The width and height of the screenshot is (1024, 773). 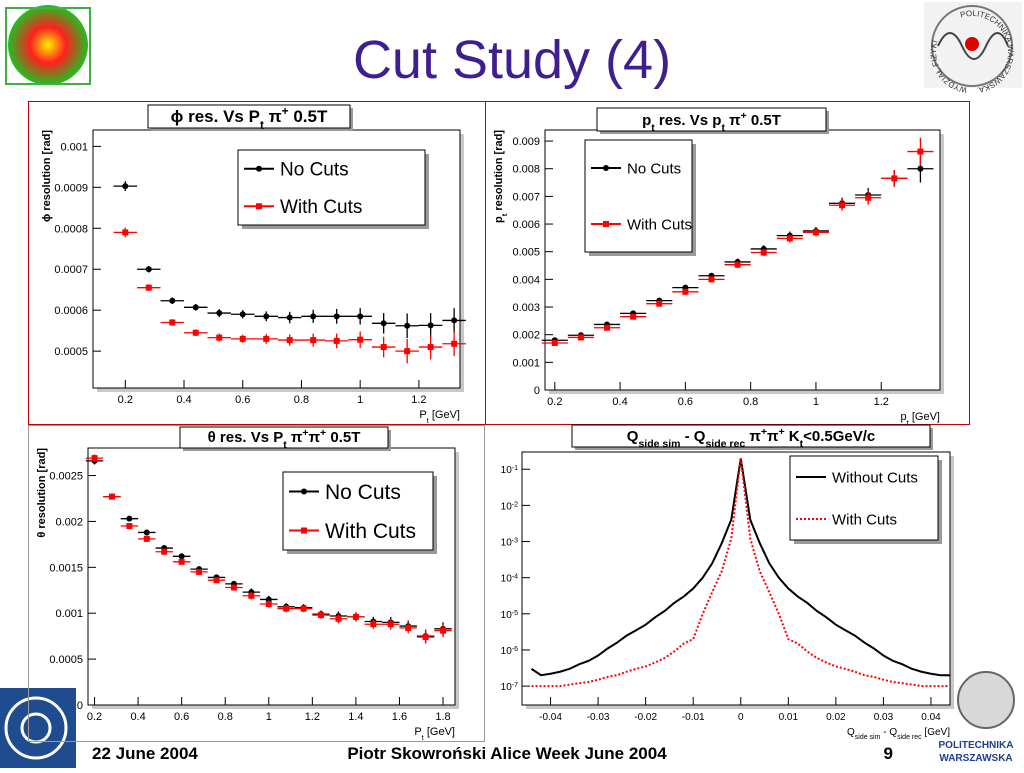 I want to click on chart-title: θ res. Vs Pt π+π+ 0.5T, so click(x=284, y=439).